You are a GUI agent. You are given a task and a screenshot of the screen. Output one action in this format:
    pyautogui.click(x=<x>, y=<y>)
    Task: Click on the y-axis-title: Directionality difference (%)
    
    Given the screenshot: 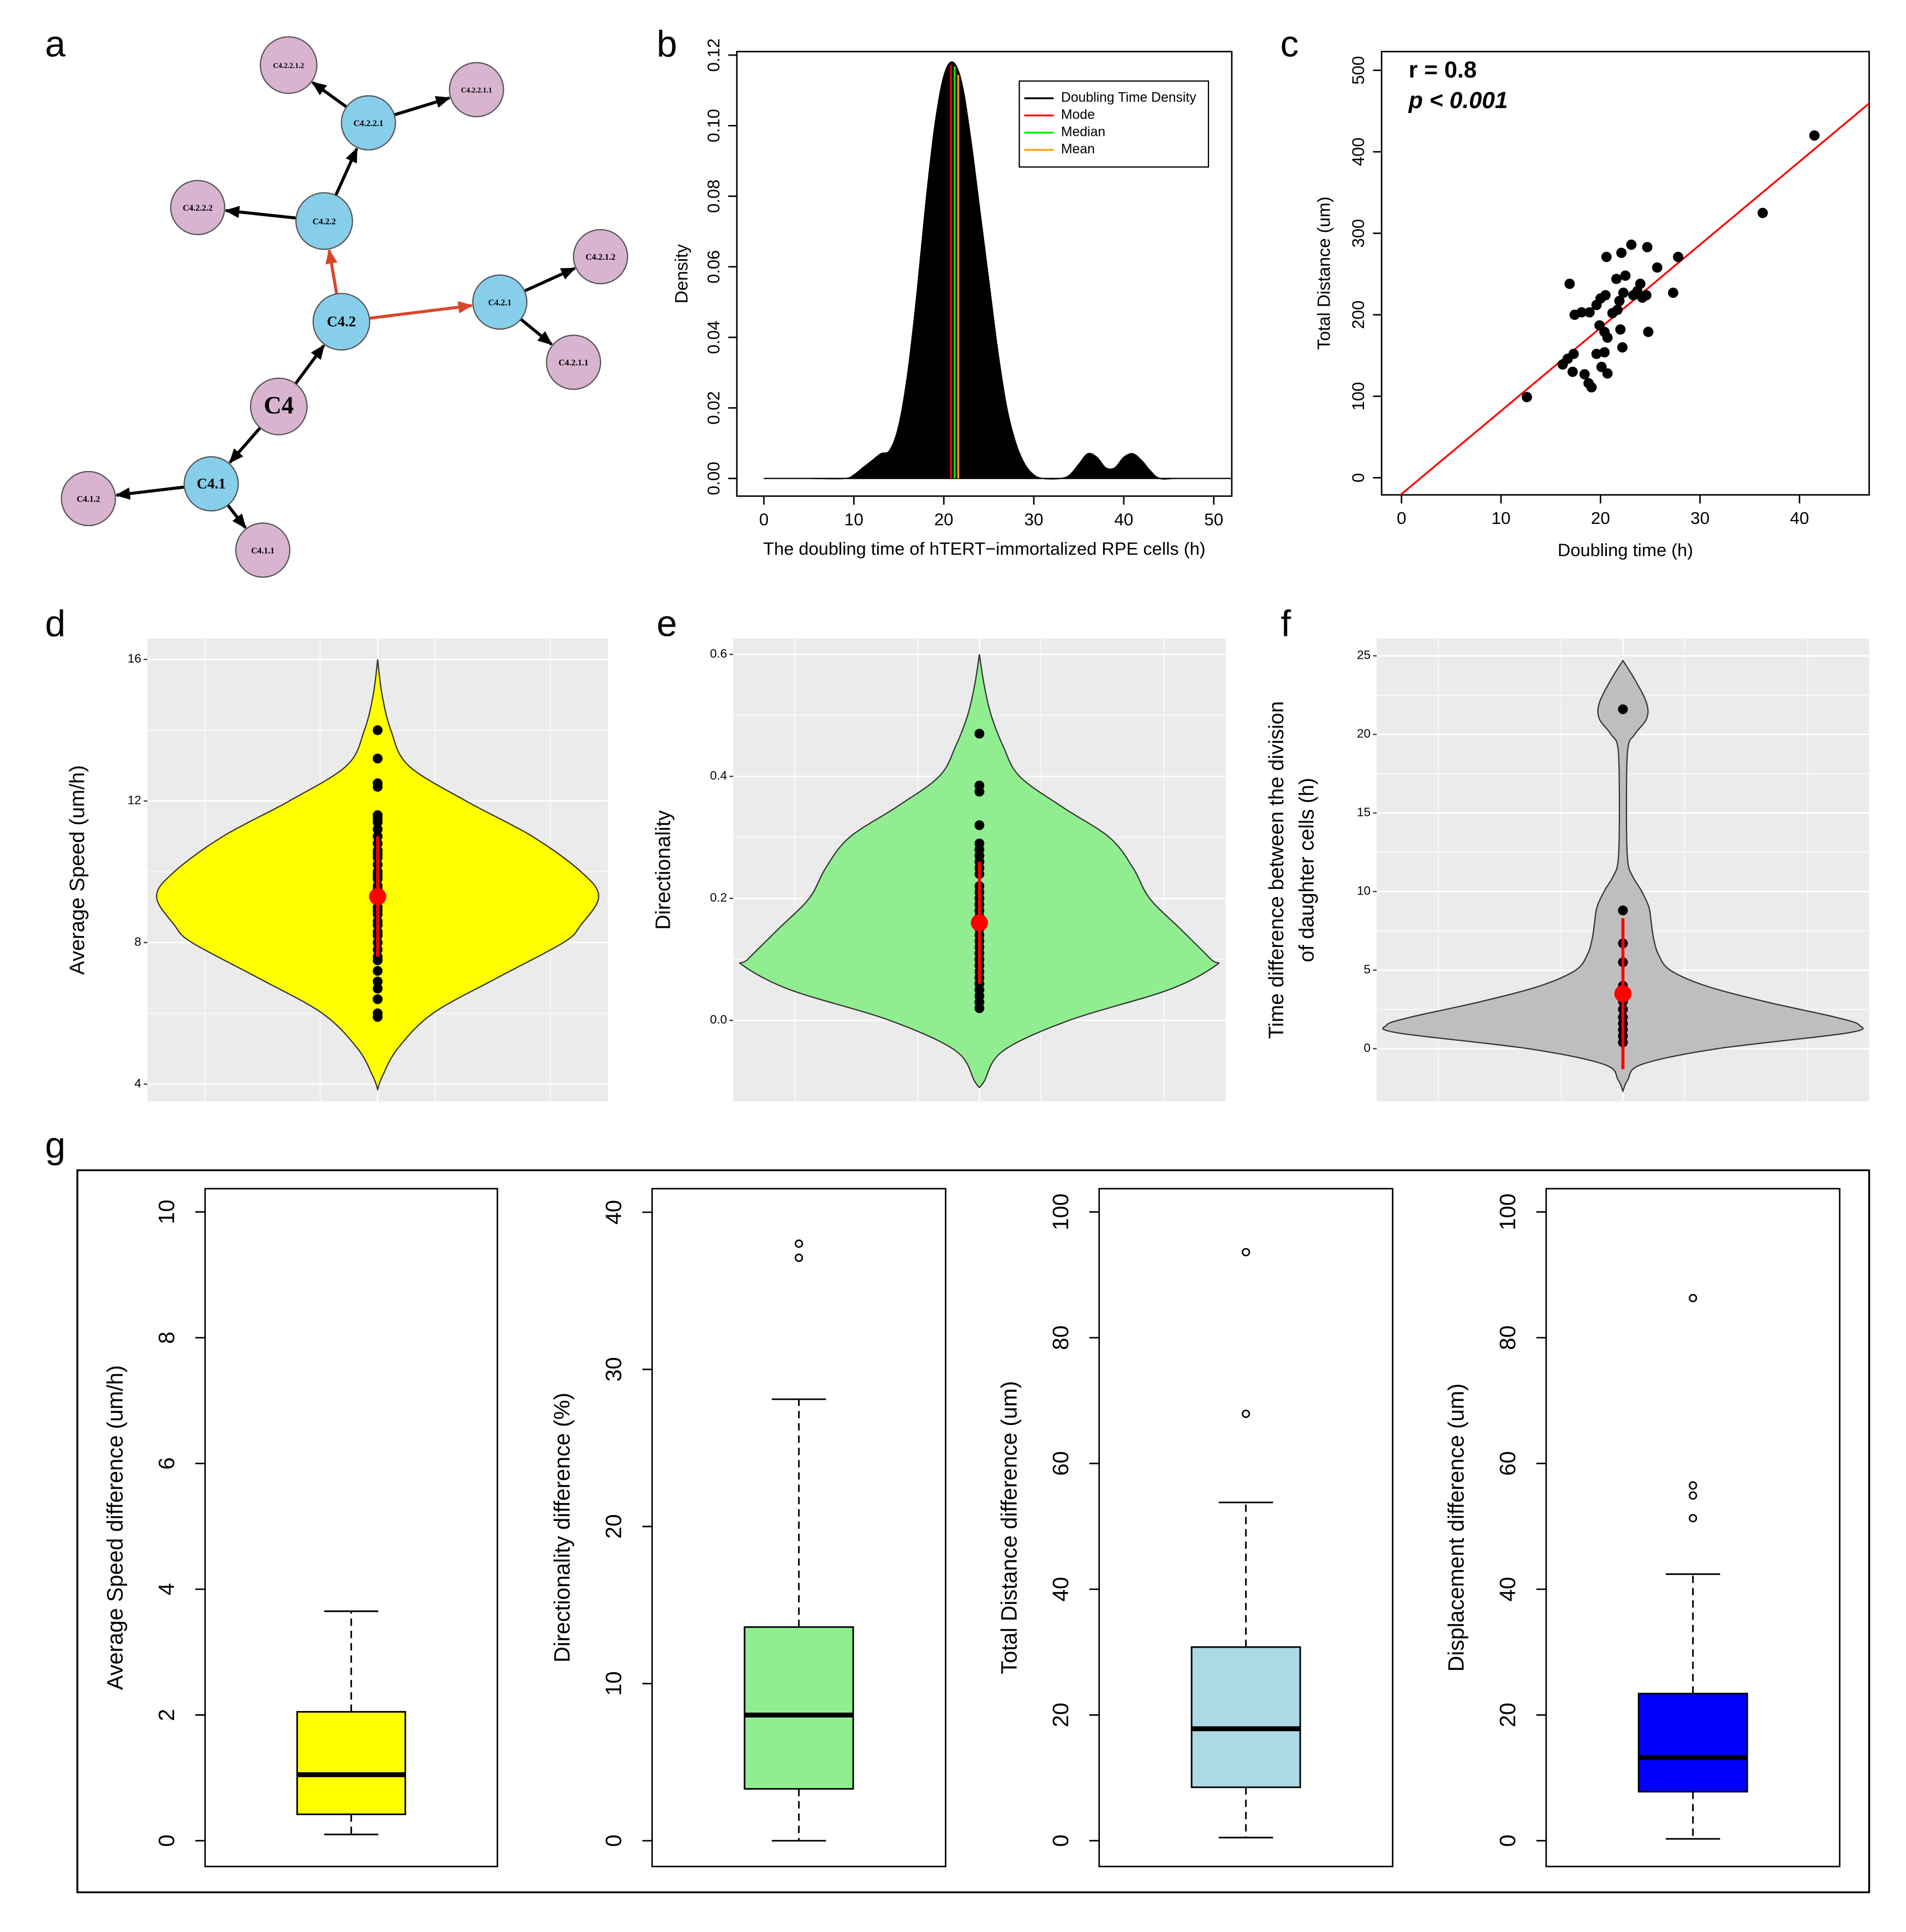 What is the action you would take?
    pyautogui.click(x=561, y=1527)
    